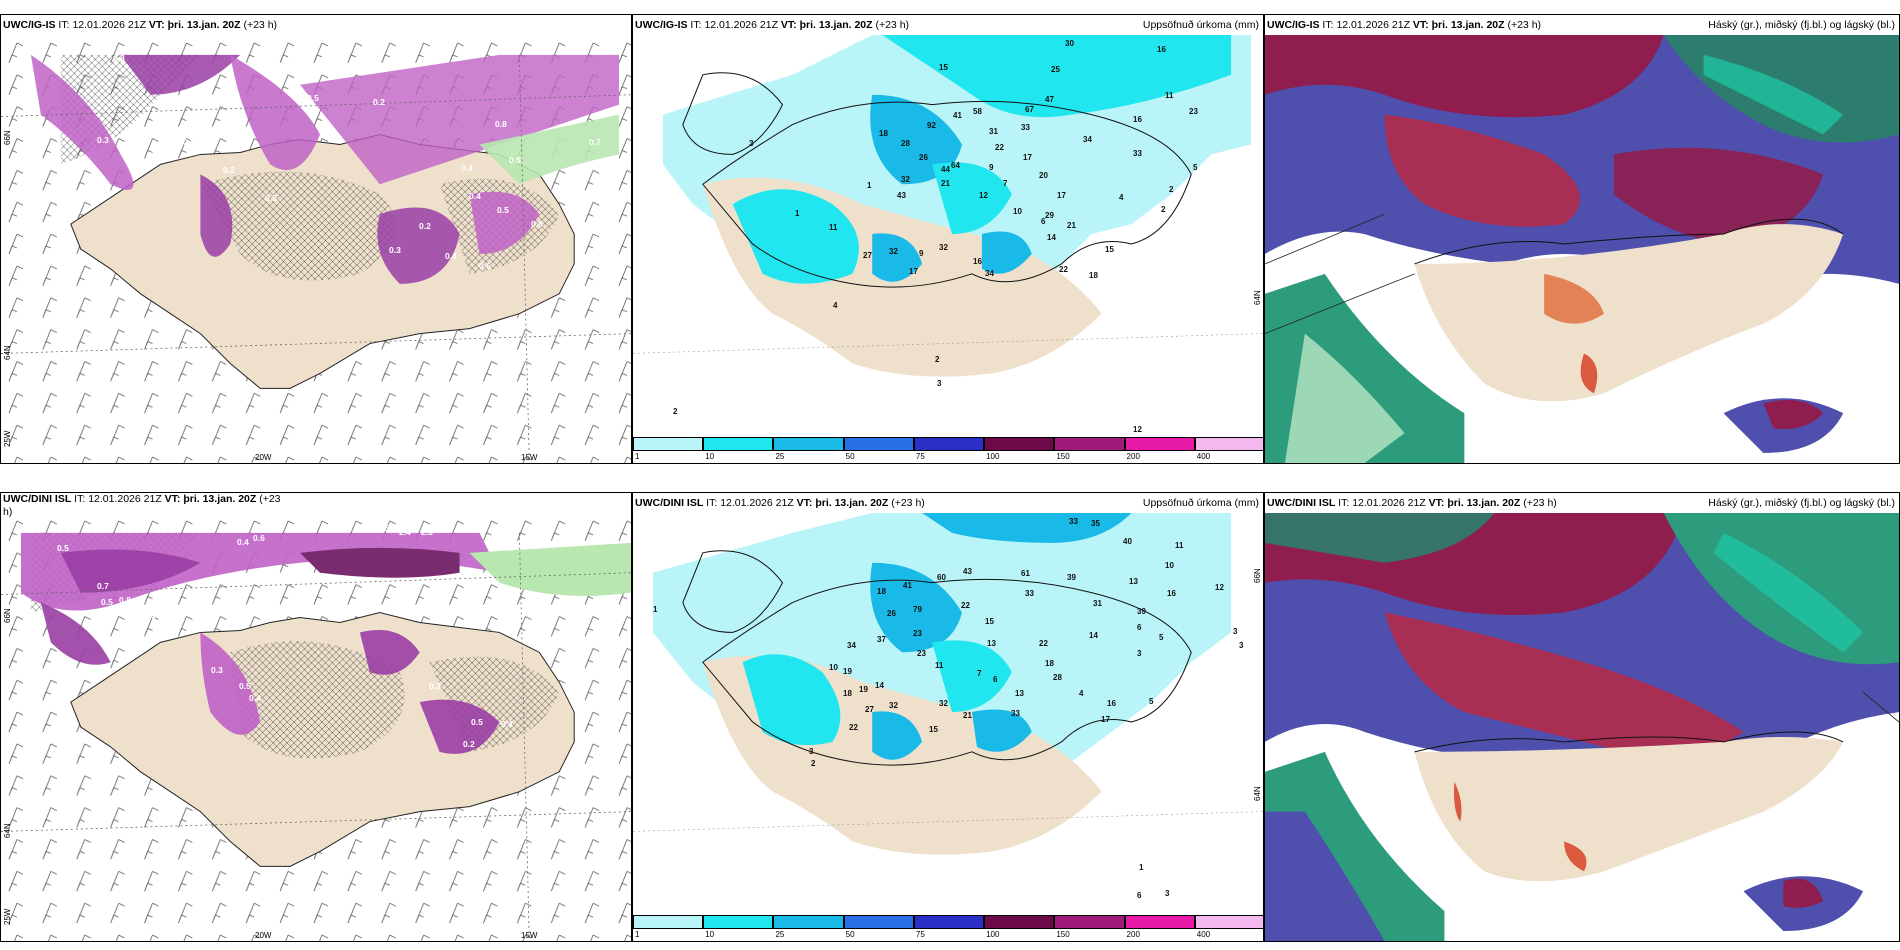 The height and width of the screenshot is (950, 1900). Describe the element at coordinates (993, 456) in the screenshot. I see `colorbar-tick-label: 100` at that location.